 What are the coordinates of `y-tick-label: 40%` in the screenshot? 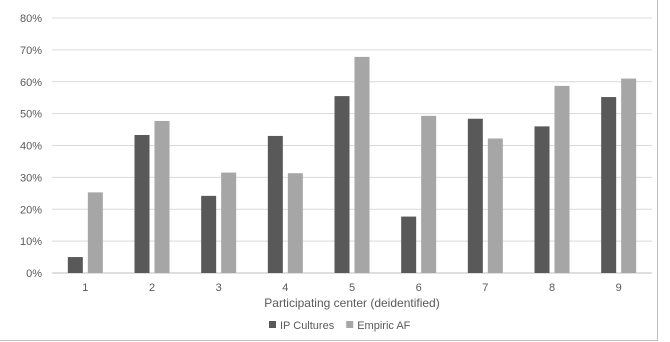 It's located at (31, 147).